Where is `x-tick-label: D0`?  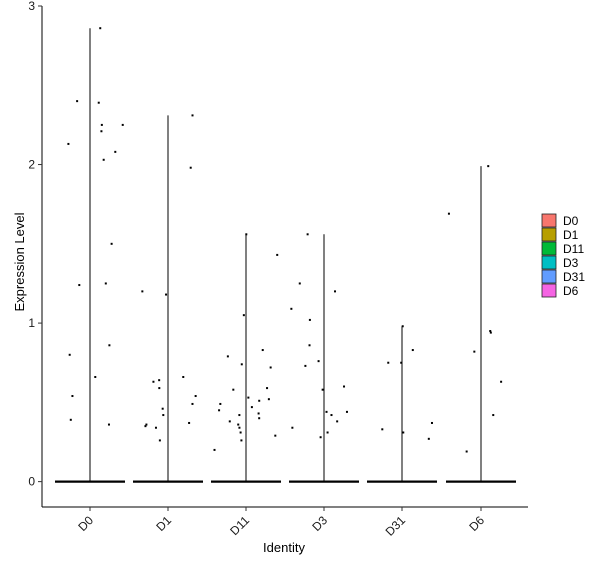 x-tick-label: D0 is located at coordinates (85, 523).